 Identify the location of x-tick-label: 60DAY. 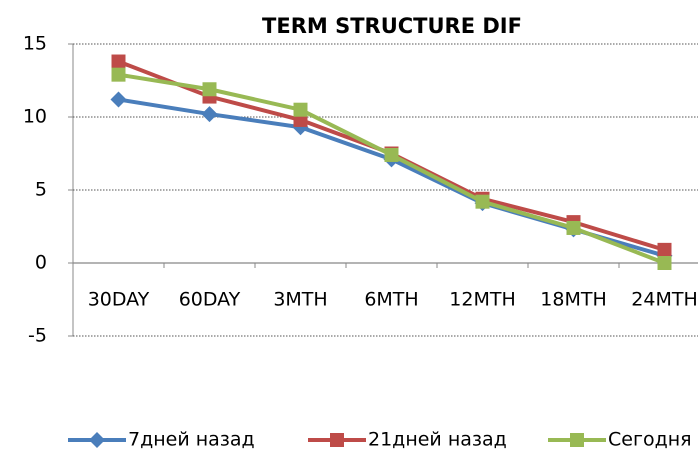
(210, 300).